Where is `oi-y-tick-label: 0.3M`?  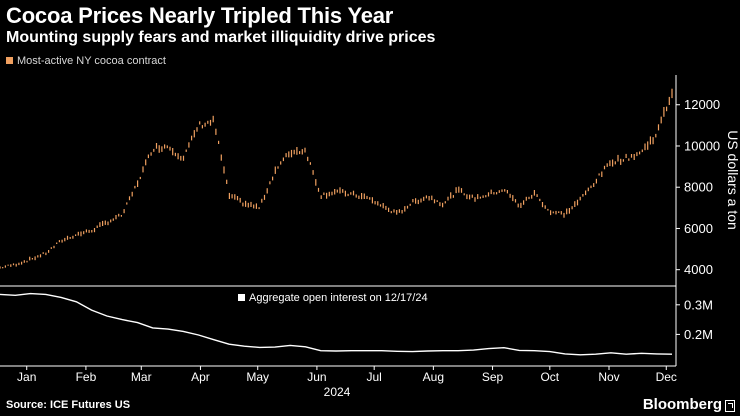 oi-y-tick-label: 0.3M is located at coordinates (698, 304).